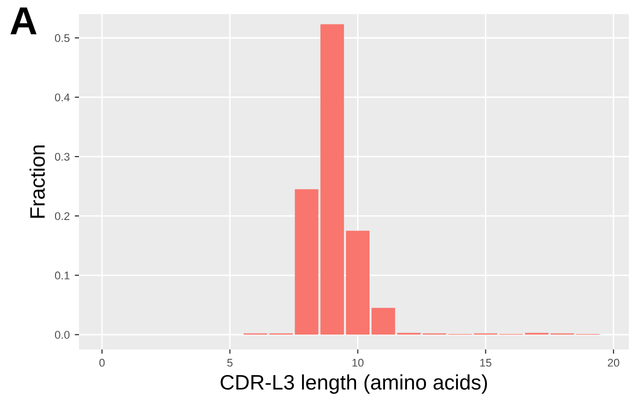 This screenshot has width=632, height=404. I want to click on text: A, so click(23, 20).